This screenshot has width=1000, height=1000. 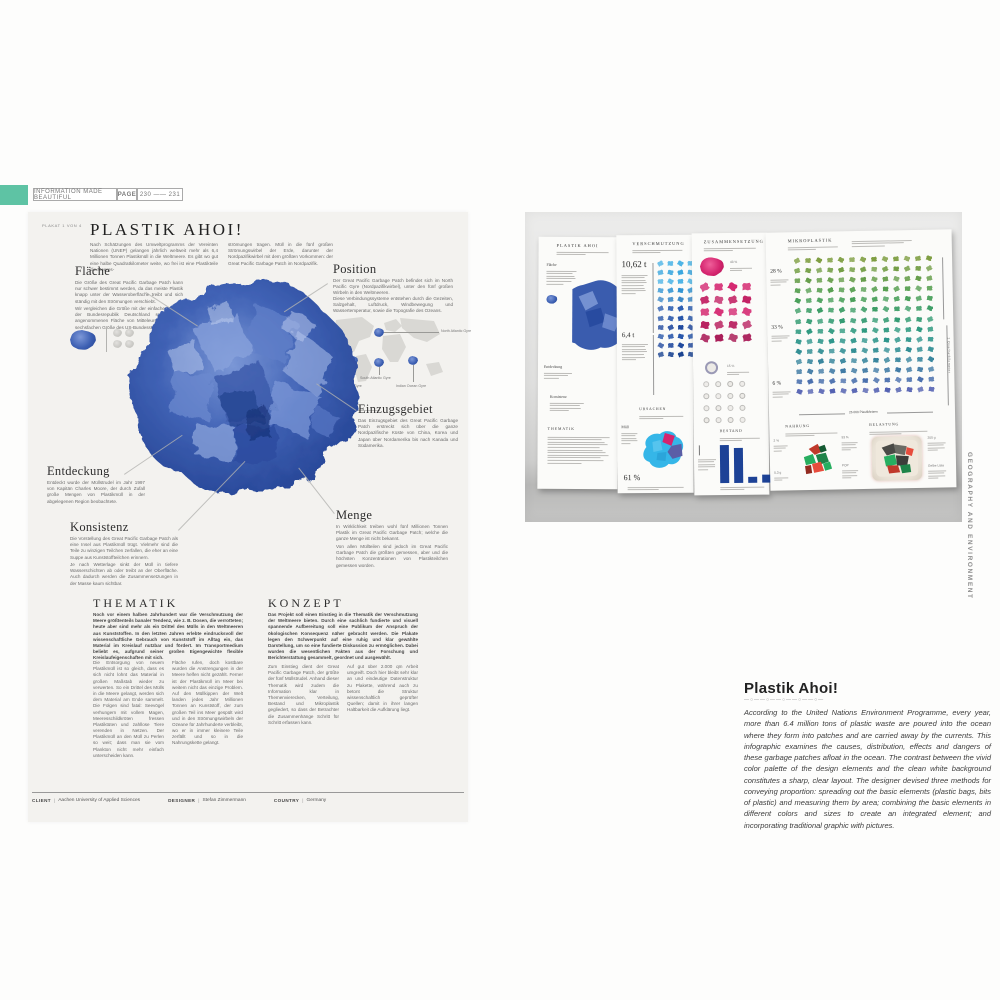 I want to click on panel4-statc-lines, so click(x=781, y=478).